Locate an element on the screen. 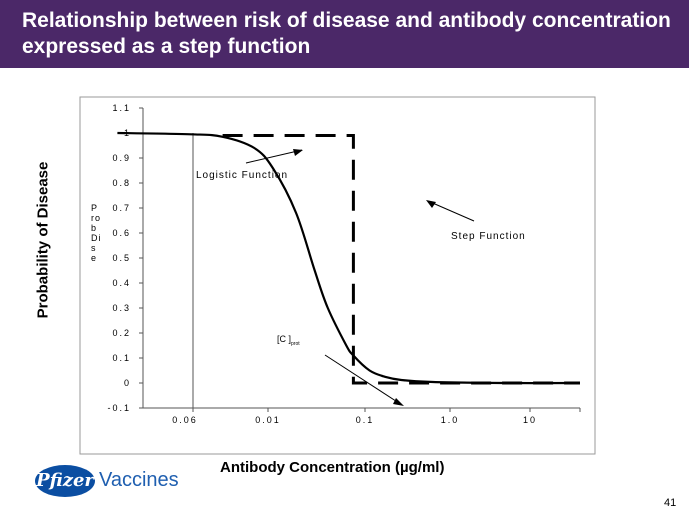 The image size is (689, 517). x-tick-label: 1.0 is located at coordinates (450, 420).